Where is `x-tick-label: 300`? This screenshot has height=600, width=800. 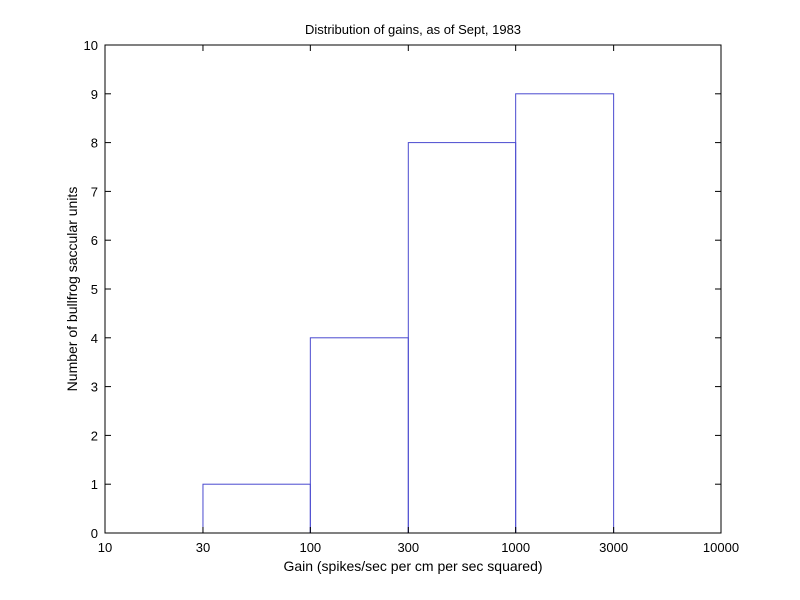 x-tick-label: 300 is located at coordinates (408, 547).